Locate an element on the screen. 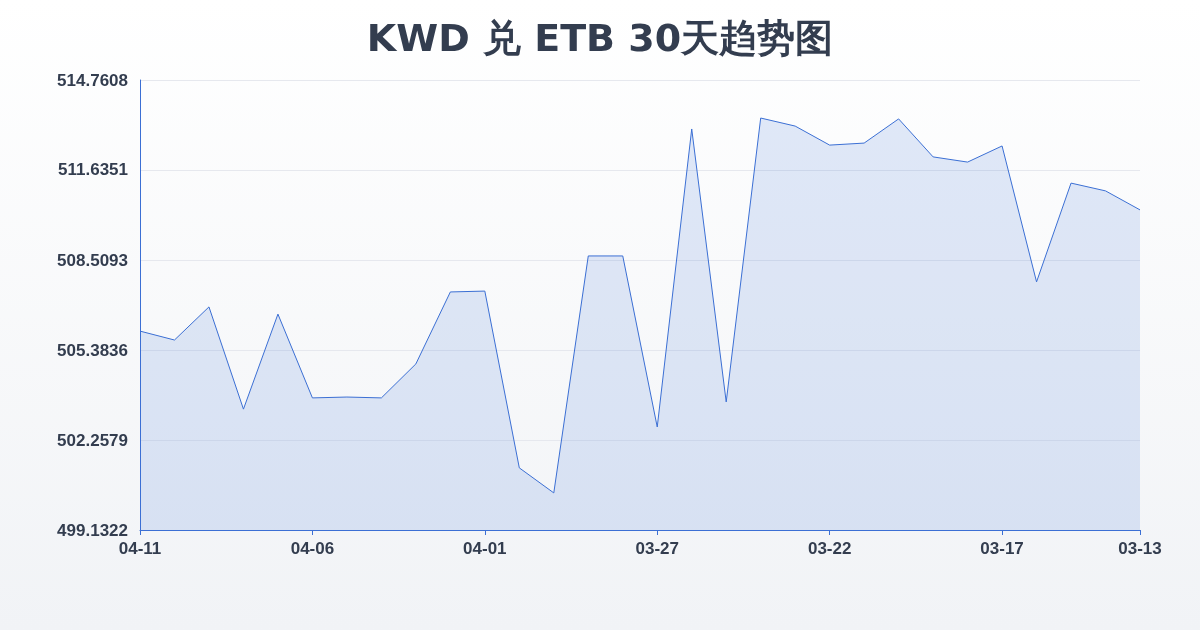 This screenshot has height=630, width=1200. y-tick-label: 502.2579 is located at coordinates (92, 440).